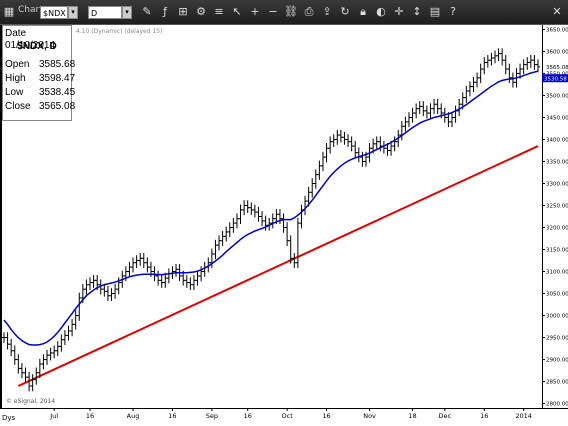 This screenshot has height=426, width=568. Describe the element at coordinates (291, 11) in the screenshot. I see `link-icon: ⛓` at that location.